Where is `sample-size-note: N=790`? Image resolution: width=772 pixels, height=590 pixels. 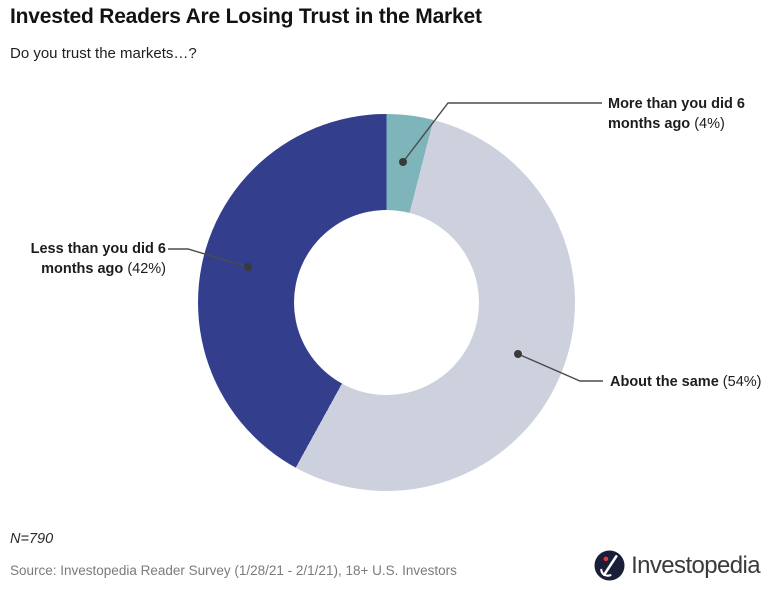
sample-size-note: N=790 is located at coordinates (32, 539).